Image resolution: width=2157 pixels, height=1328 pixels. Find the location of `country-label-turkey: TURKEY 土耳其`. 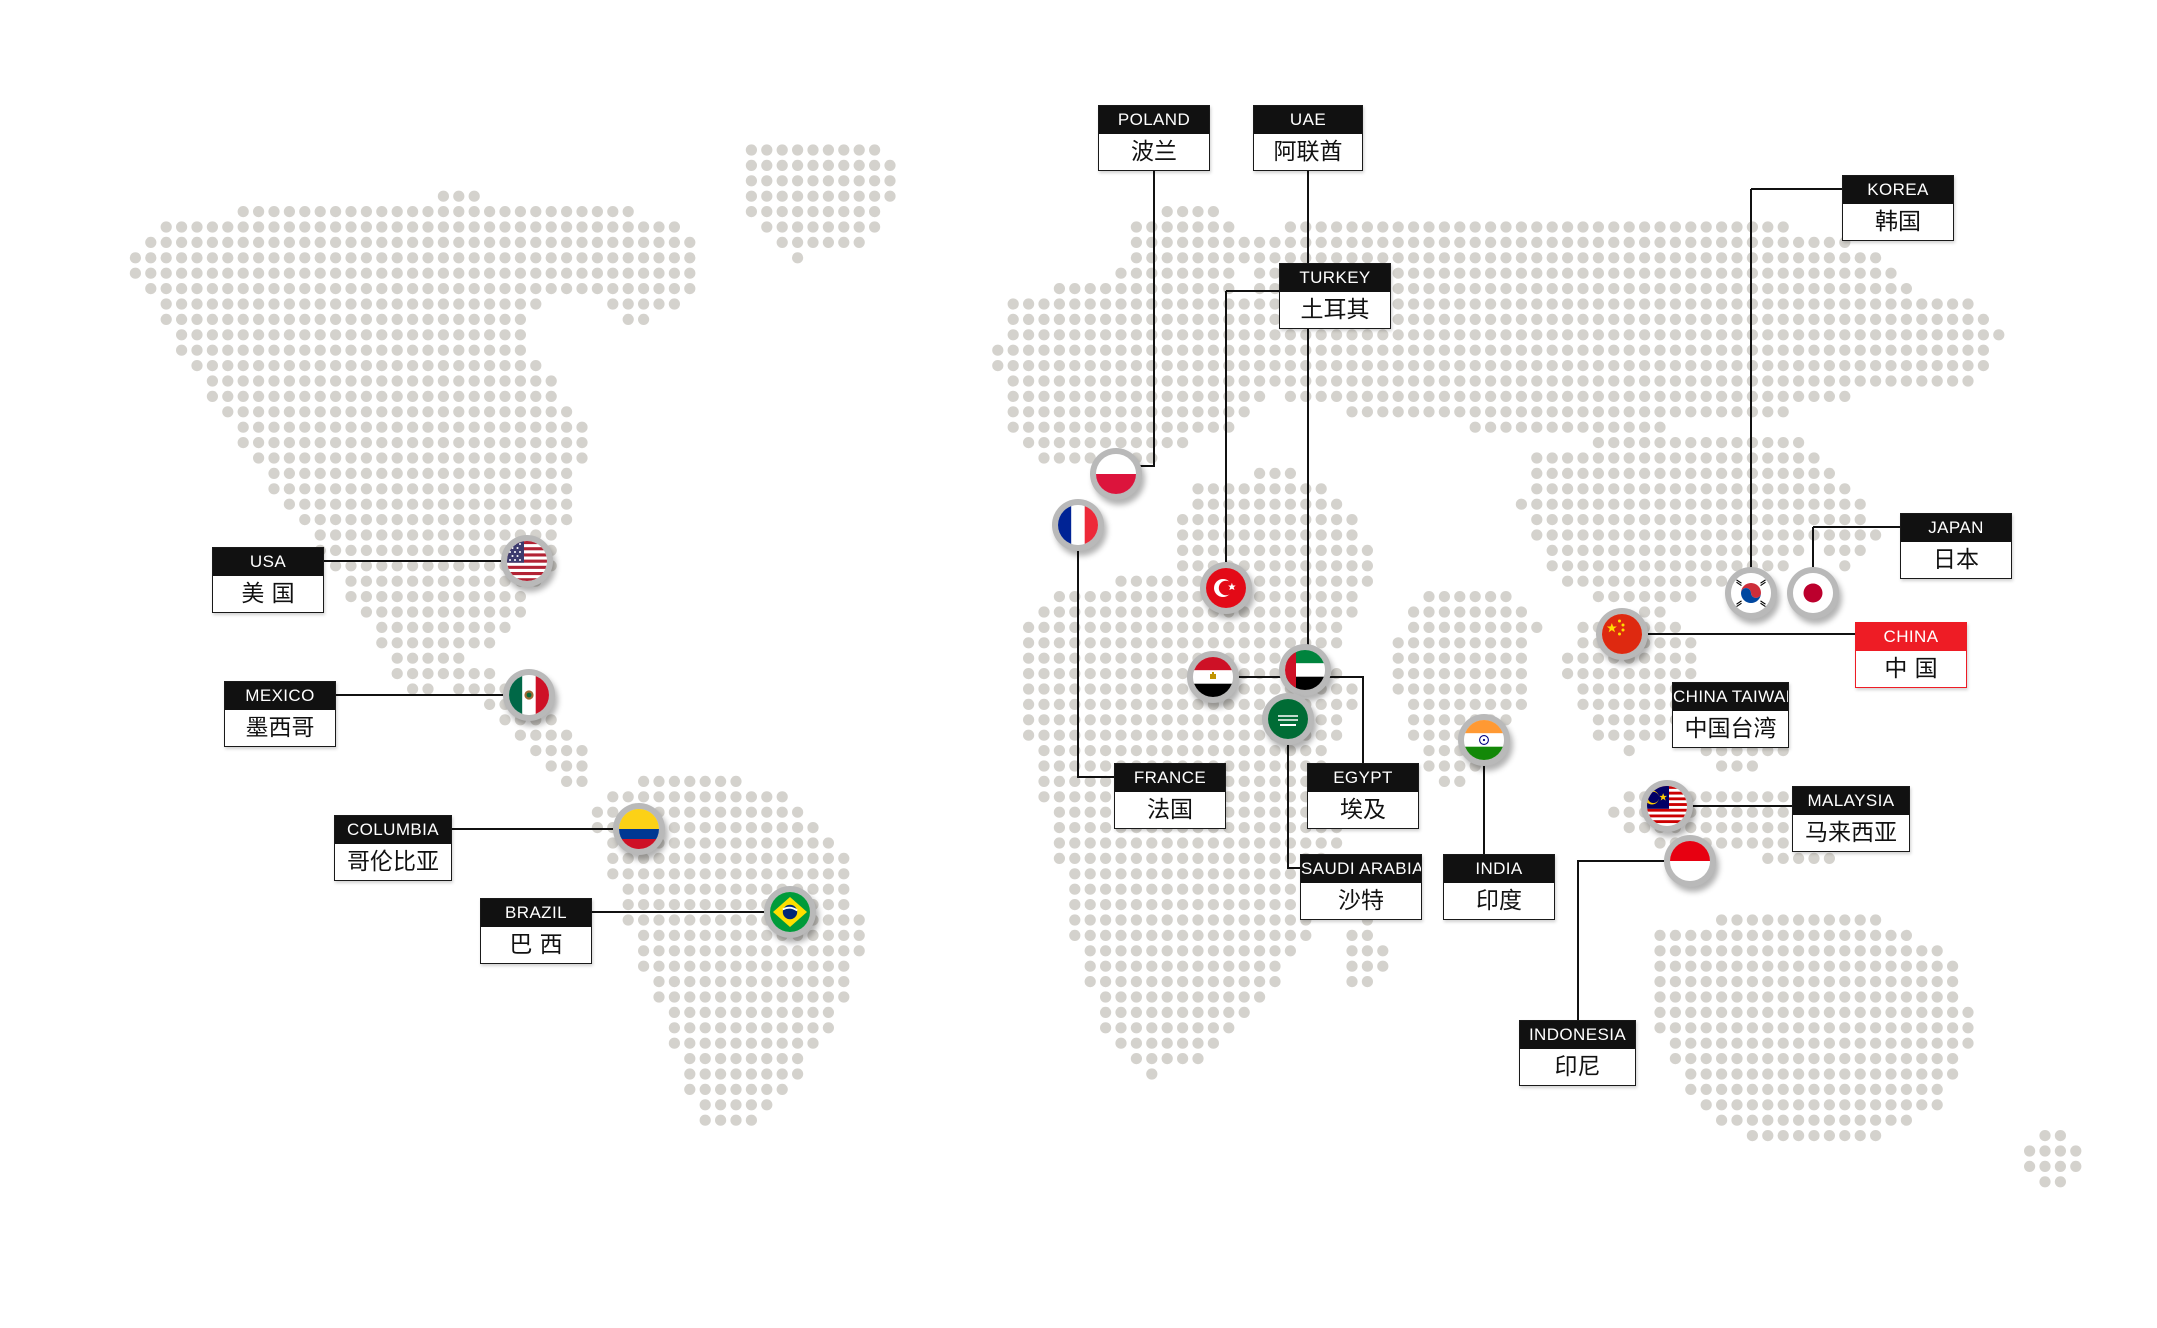

country-label-turkey: TURKEY 土耳其 is located at coordinates (1335, 296).